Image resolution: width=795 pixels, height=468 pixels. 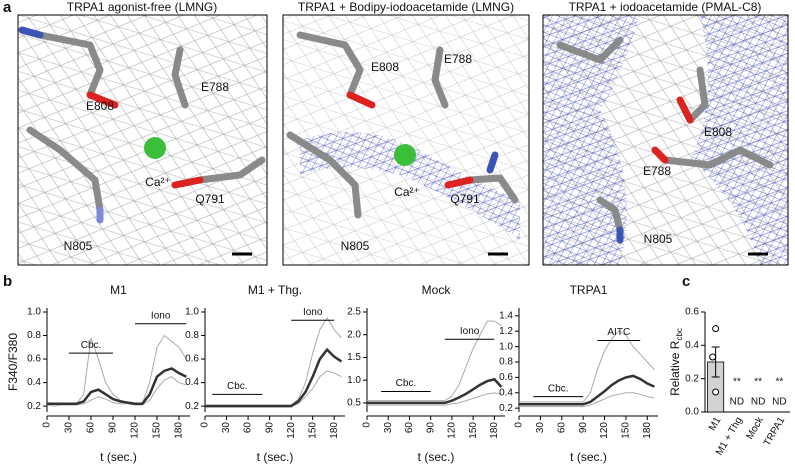 I want to click on y-axis-label-sub: cbc, so click(x=679, y=334).